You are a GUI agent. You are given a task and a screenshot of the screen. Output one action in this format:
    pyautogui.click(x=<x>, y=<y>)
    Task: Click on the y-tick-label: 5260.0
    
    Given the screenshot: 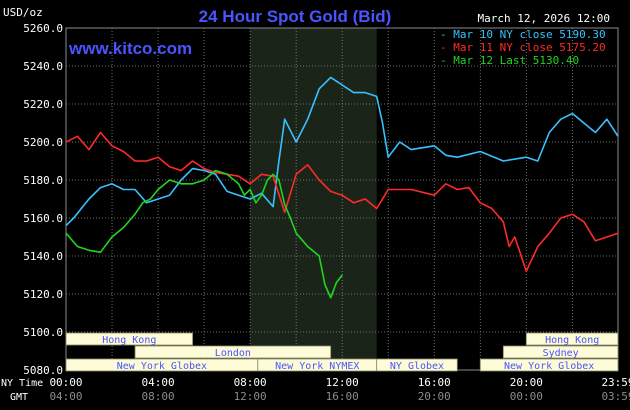 What is the action you would take?
    pyautogui.click(x=43, y=28)
    